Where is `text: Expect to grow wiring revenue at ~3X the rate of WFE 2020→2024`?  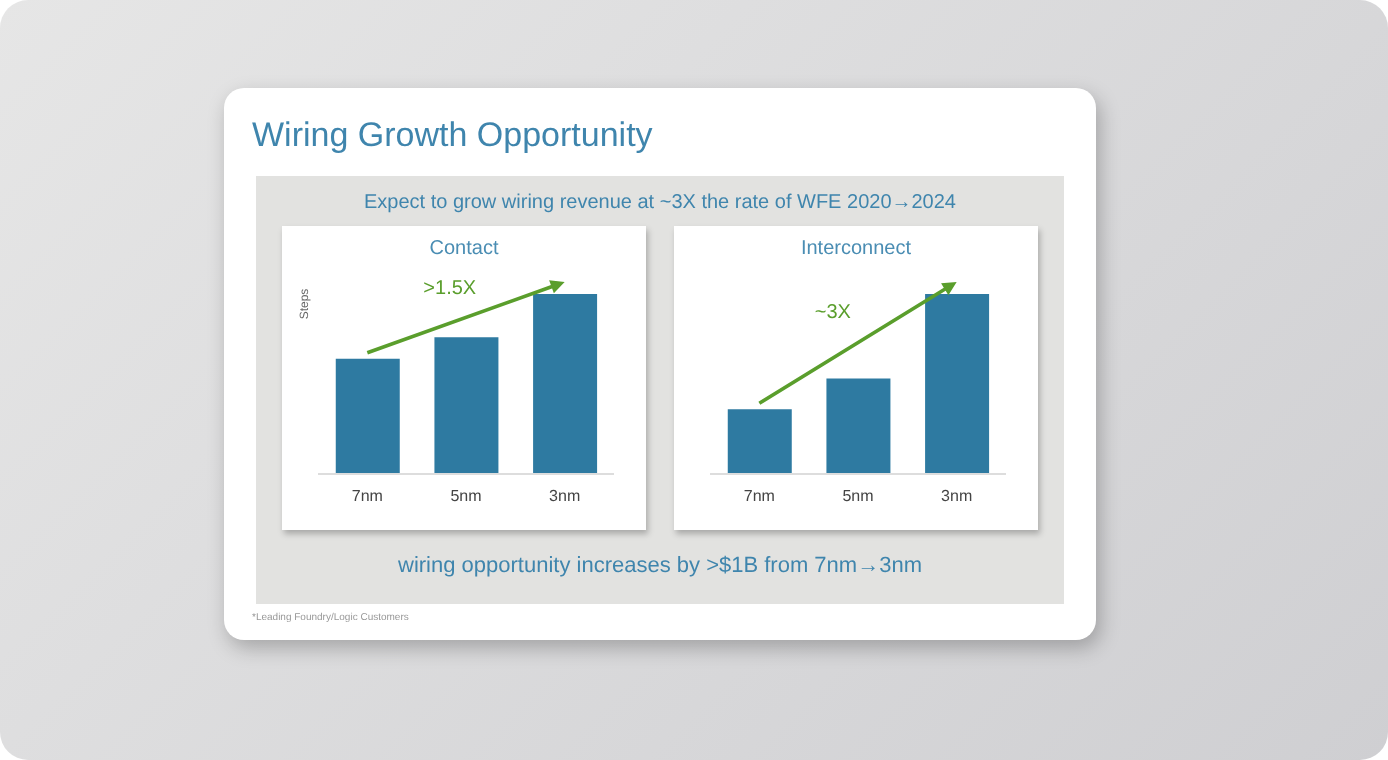
text: Expect to grow wiring revenue at ~3X the rate of WFE 2020→2024 is located at coordinates (660, 202).